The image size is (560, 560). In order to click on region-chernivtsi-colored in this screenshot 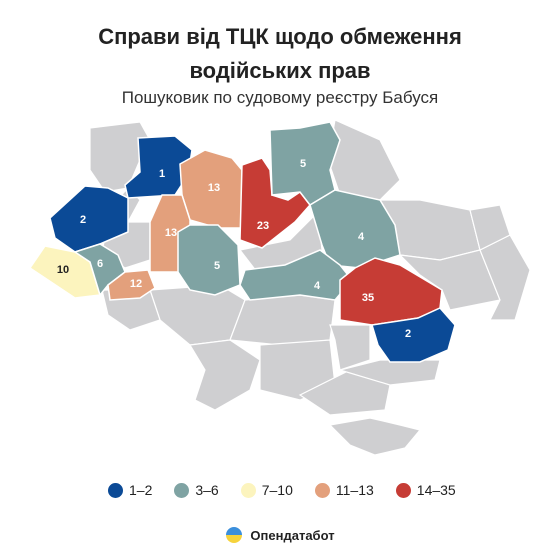, I will do `click(131, 285)`.